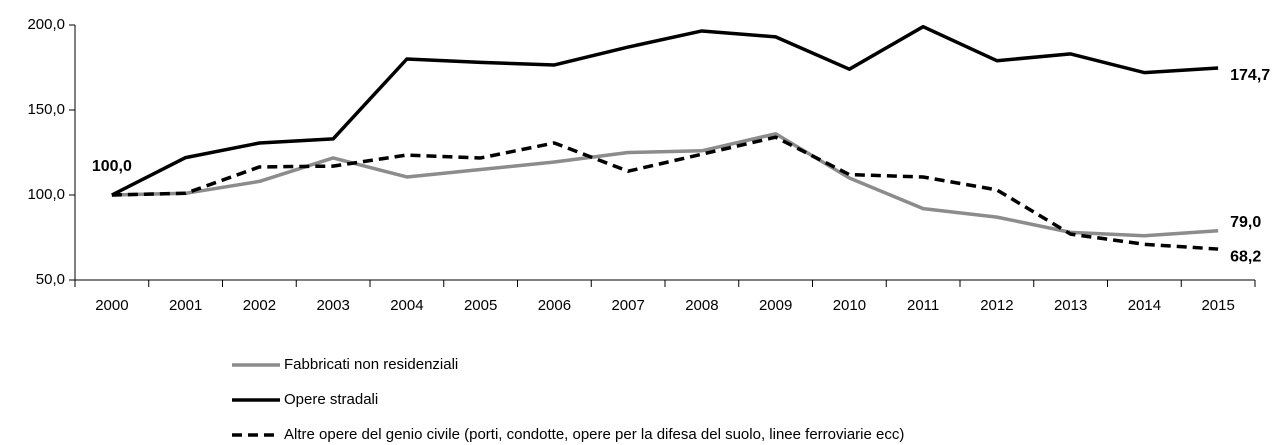 The image size is (1277, 445). Describe the element at coordinates (923, 305) in the screenshot. I see `x-tick-label: 2011` at that location.